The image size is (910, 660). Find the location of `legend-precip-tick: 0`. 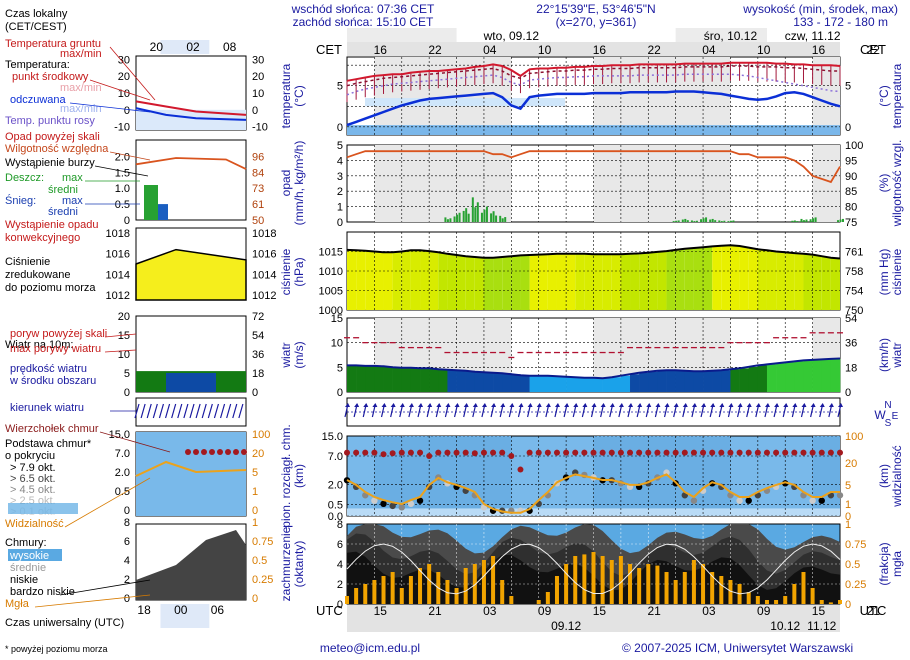

legend-precip-tick: 0 is located at coordinates (127, 221).